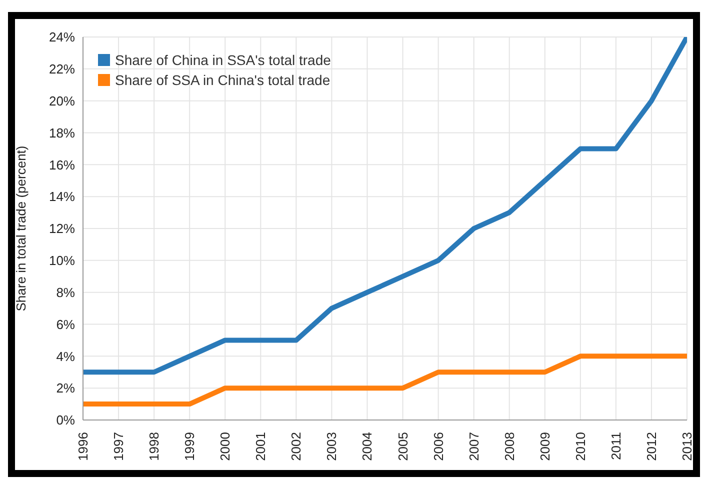  Describe the element at coordinates (687, 446) in the screenshot. I see `x-tick-label: 2013` at that location.